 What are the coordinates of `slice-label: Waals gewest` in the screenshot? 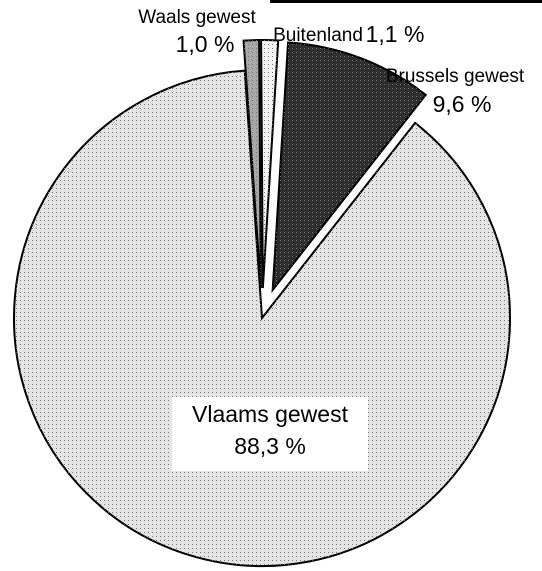 It's located at (197, 17).